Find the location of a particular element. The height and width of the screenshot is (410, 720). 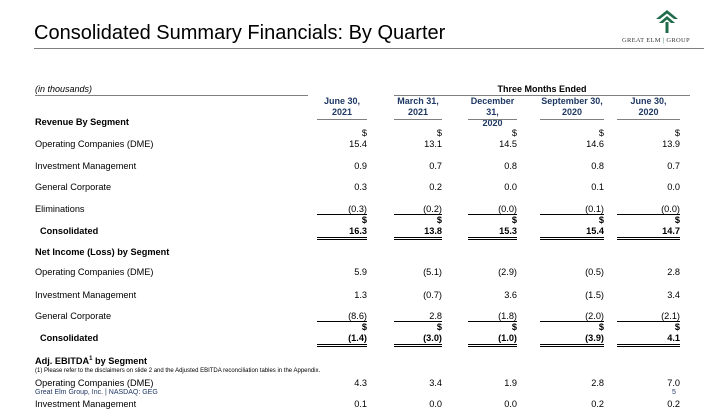

company-logo: GREAT ELM | GROUP is located at coordinates (663, 27).